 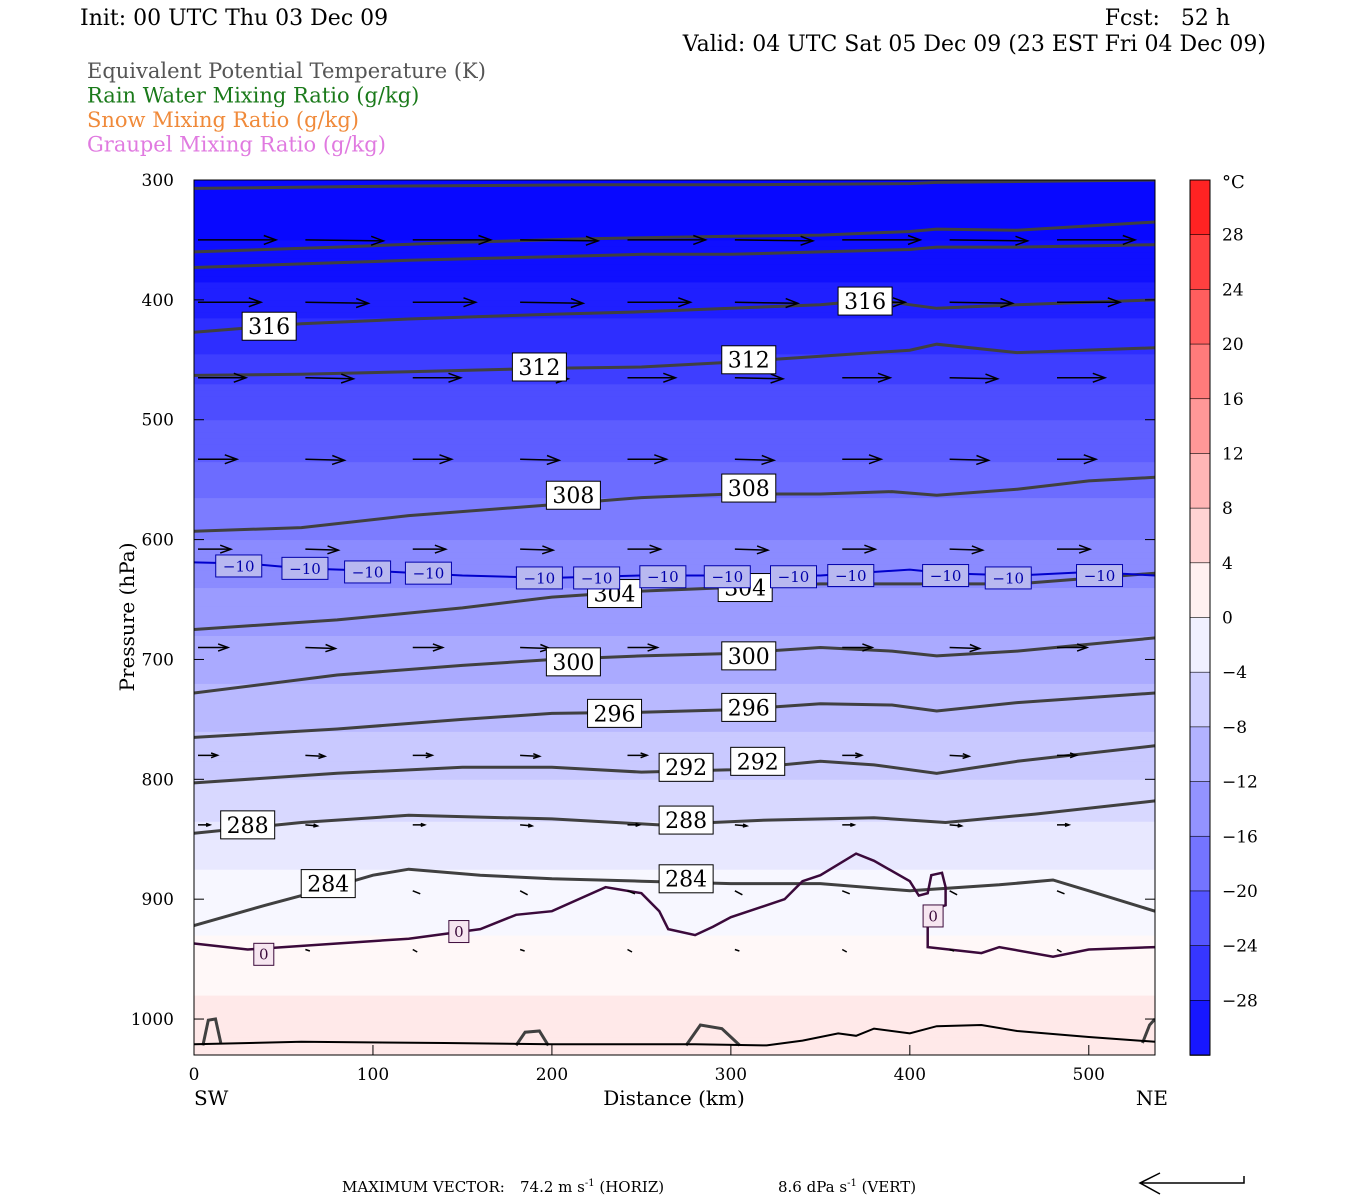 I want to click on freezing-level-label-box, so click(x=459, y=932).